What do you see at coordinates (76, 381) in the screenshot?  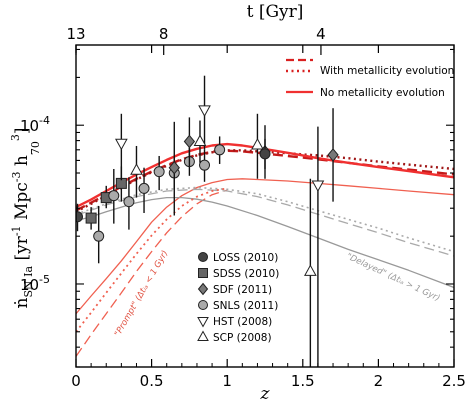 I see `x-tick-label: 0` at bounding box center [76, 381].